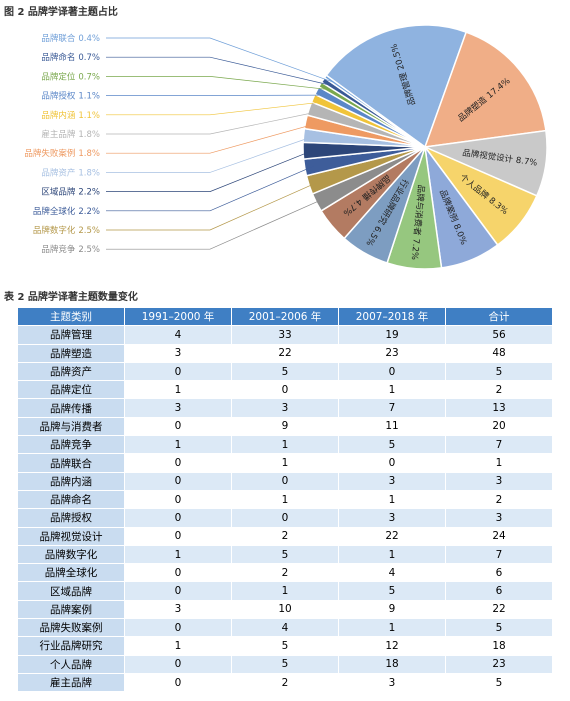 Image resolution: width=570 pixels, height=701 pixels. Describe the element at coordinates (54, 210) in the screenshot. I see `callout-category: 品牌全球化` at that location.